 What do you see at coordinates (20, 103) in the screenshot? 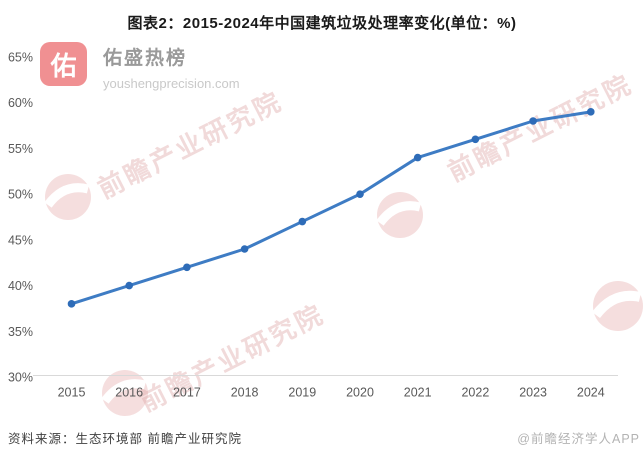
I see `y-axis-tick-label: 60%` at bounding box center [20, 103].